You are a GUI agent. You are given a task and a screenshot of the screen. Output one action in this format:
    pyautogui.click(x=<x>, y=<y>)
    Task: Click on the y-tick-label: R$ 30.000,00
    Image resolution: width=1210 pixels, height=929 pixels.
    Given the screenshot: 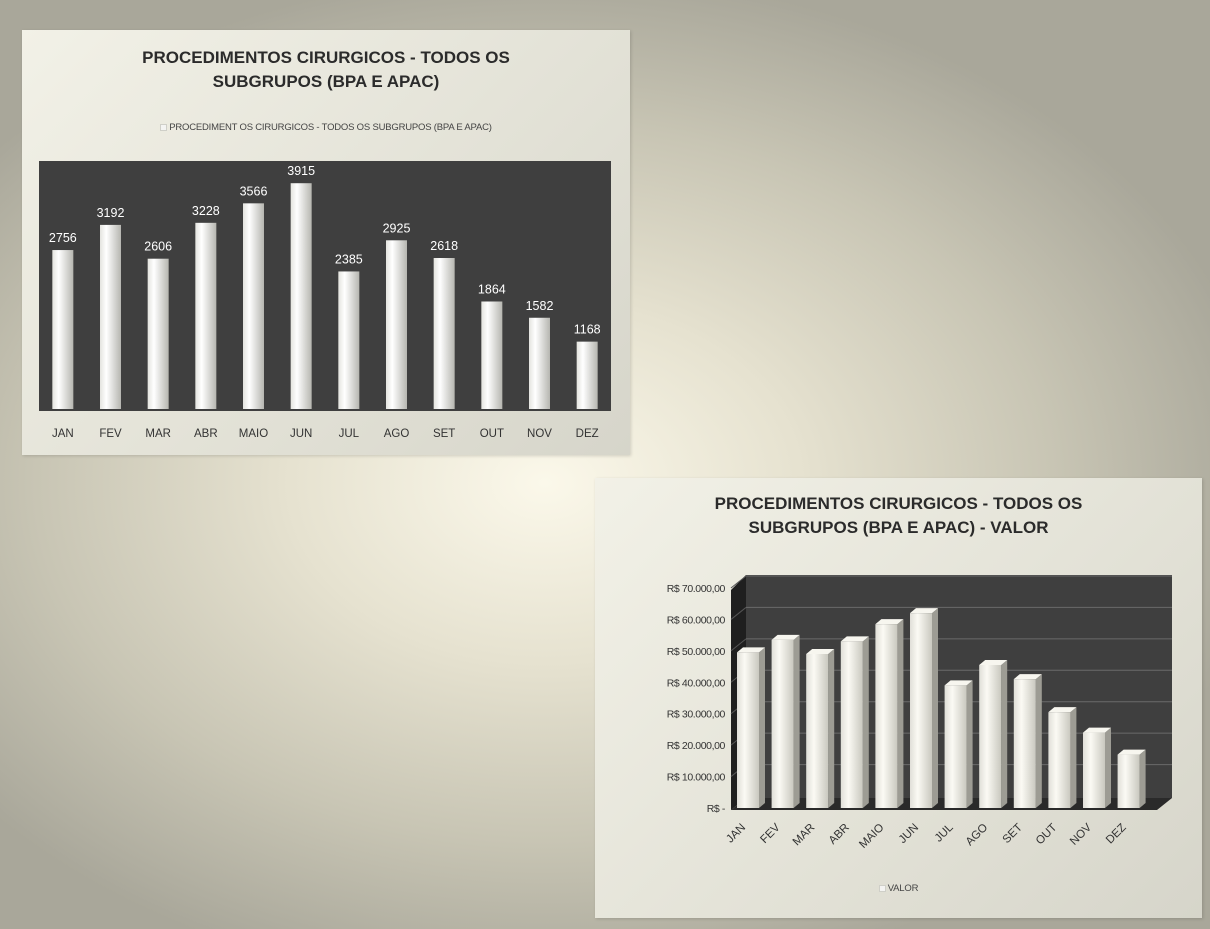 What is the action you would take?
    pyautogui.click(x=696, y=715)
    